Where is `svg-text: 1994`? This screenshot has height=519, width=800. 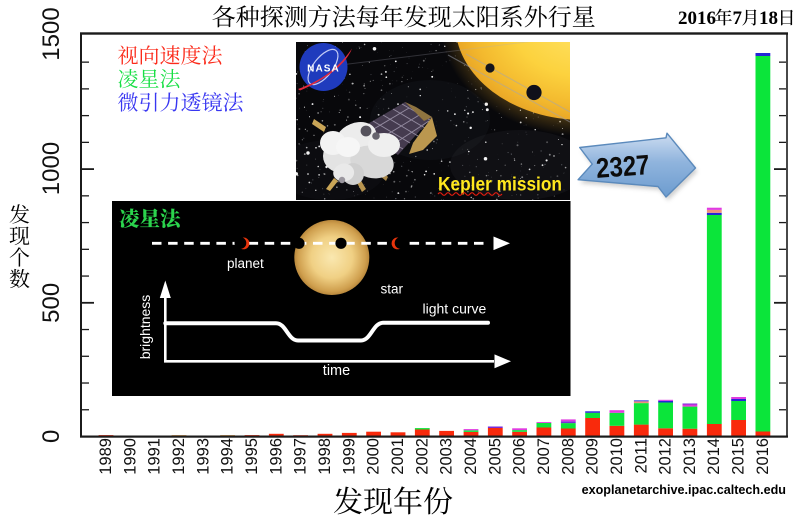
svg-text: 1994 is located at coordinates (228, 456).